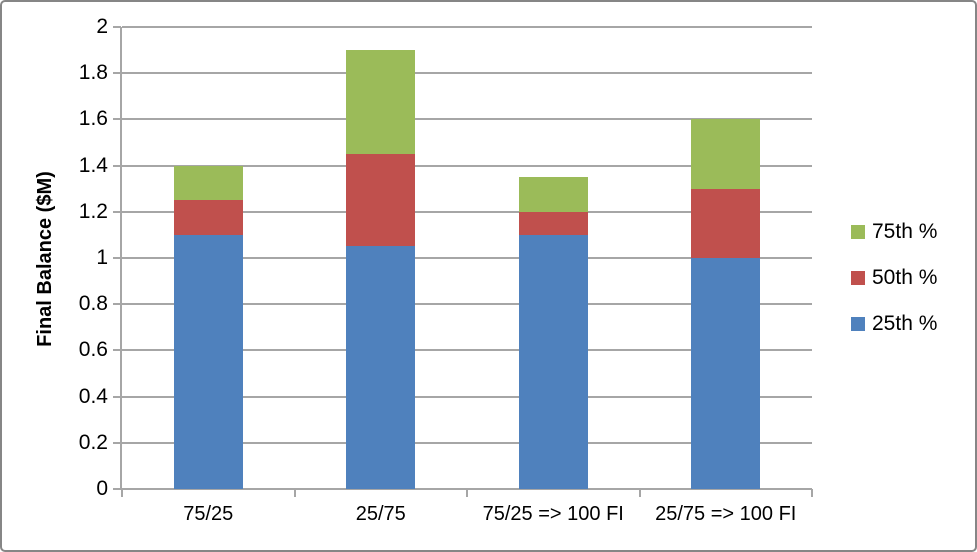  Describe the element at coordinates (93, 350) in the screenshot. I see `y-axis-tick-label: 0.6` at that location.